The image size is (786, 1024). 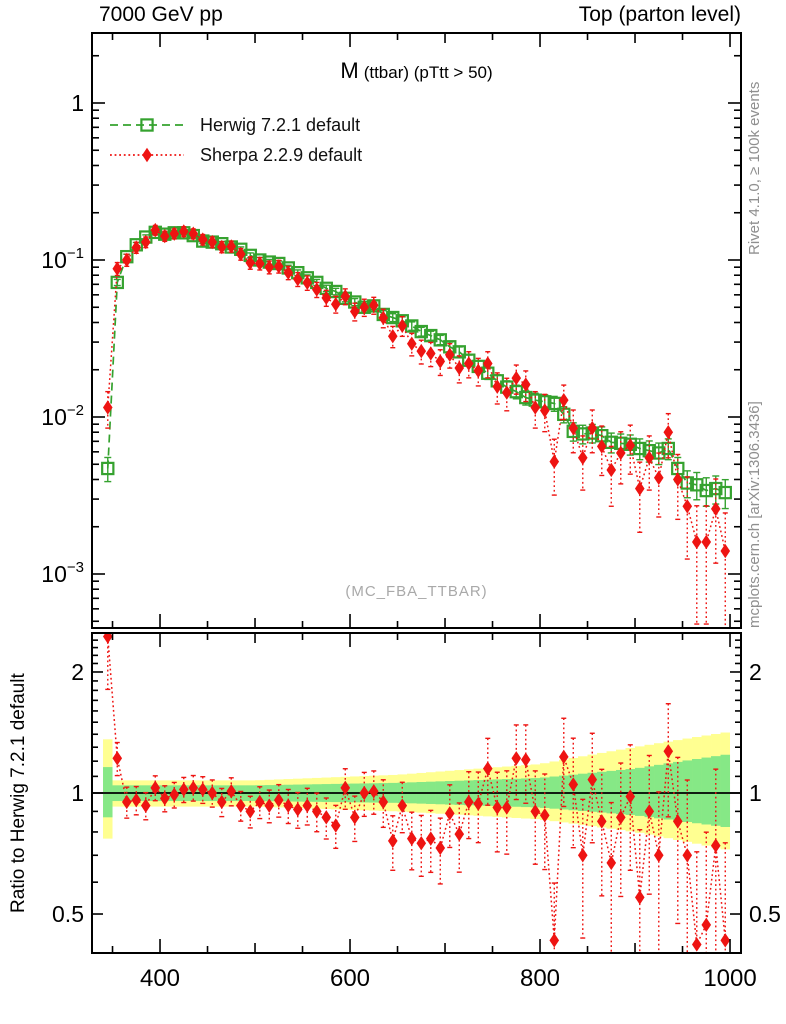 What do you see at coordinates (349, 70) in the screenshot?
I see `plot-title-observable: M` at bounding box center [349, 70].